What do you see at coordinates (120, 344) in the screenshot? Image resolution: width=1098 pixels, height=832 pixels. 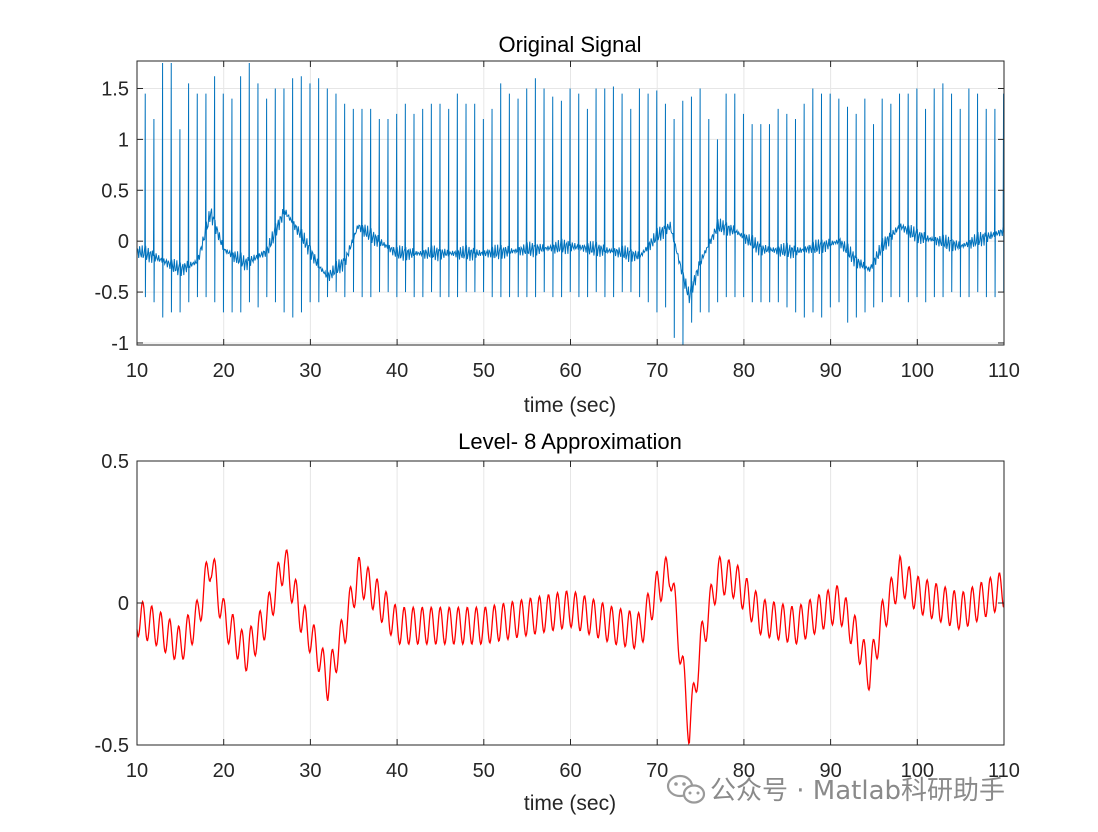 I see `y-tick-label: -1` at bounding box center [120, 344].